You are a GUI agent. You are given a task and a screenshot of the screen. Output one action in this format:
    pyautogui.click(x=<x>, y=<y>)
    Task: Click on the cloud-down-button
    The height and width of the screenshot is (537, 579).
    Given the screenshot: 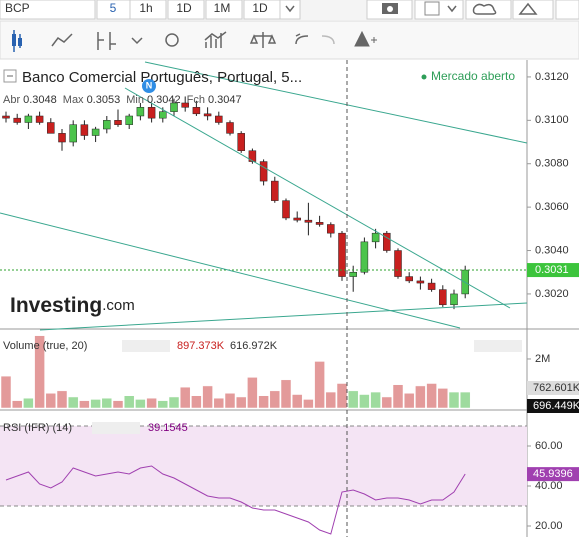 What is the action you would take?
    pyautogui.click(x=488, y=10)
    